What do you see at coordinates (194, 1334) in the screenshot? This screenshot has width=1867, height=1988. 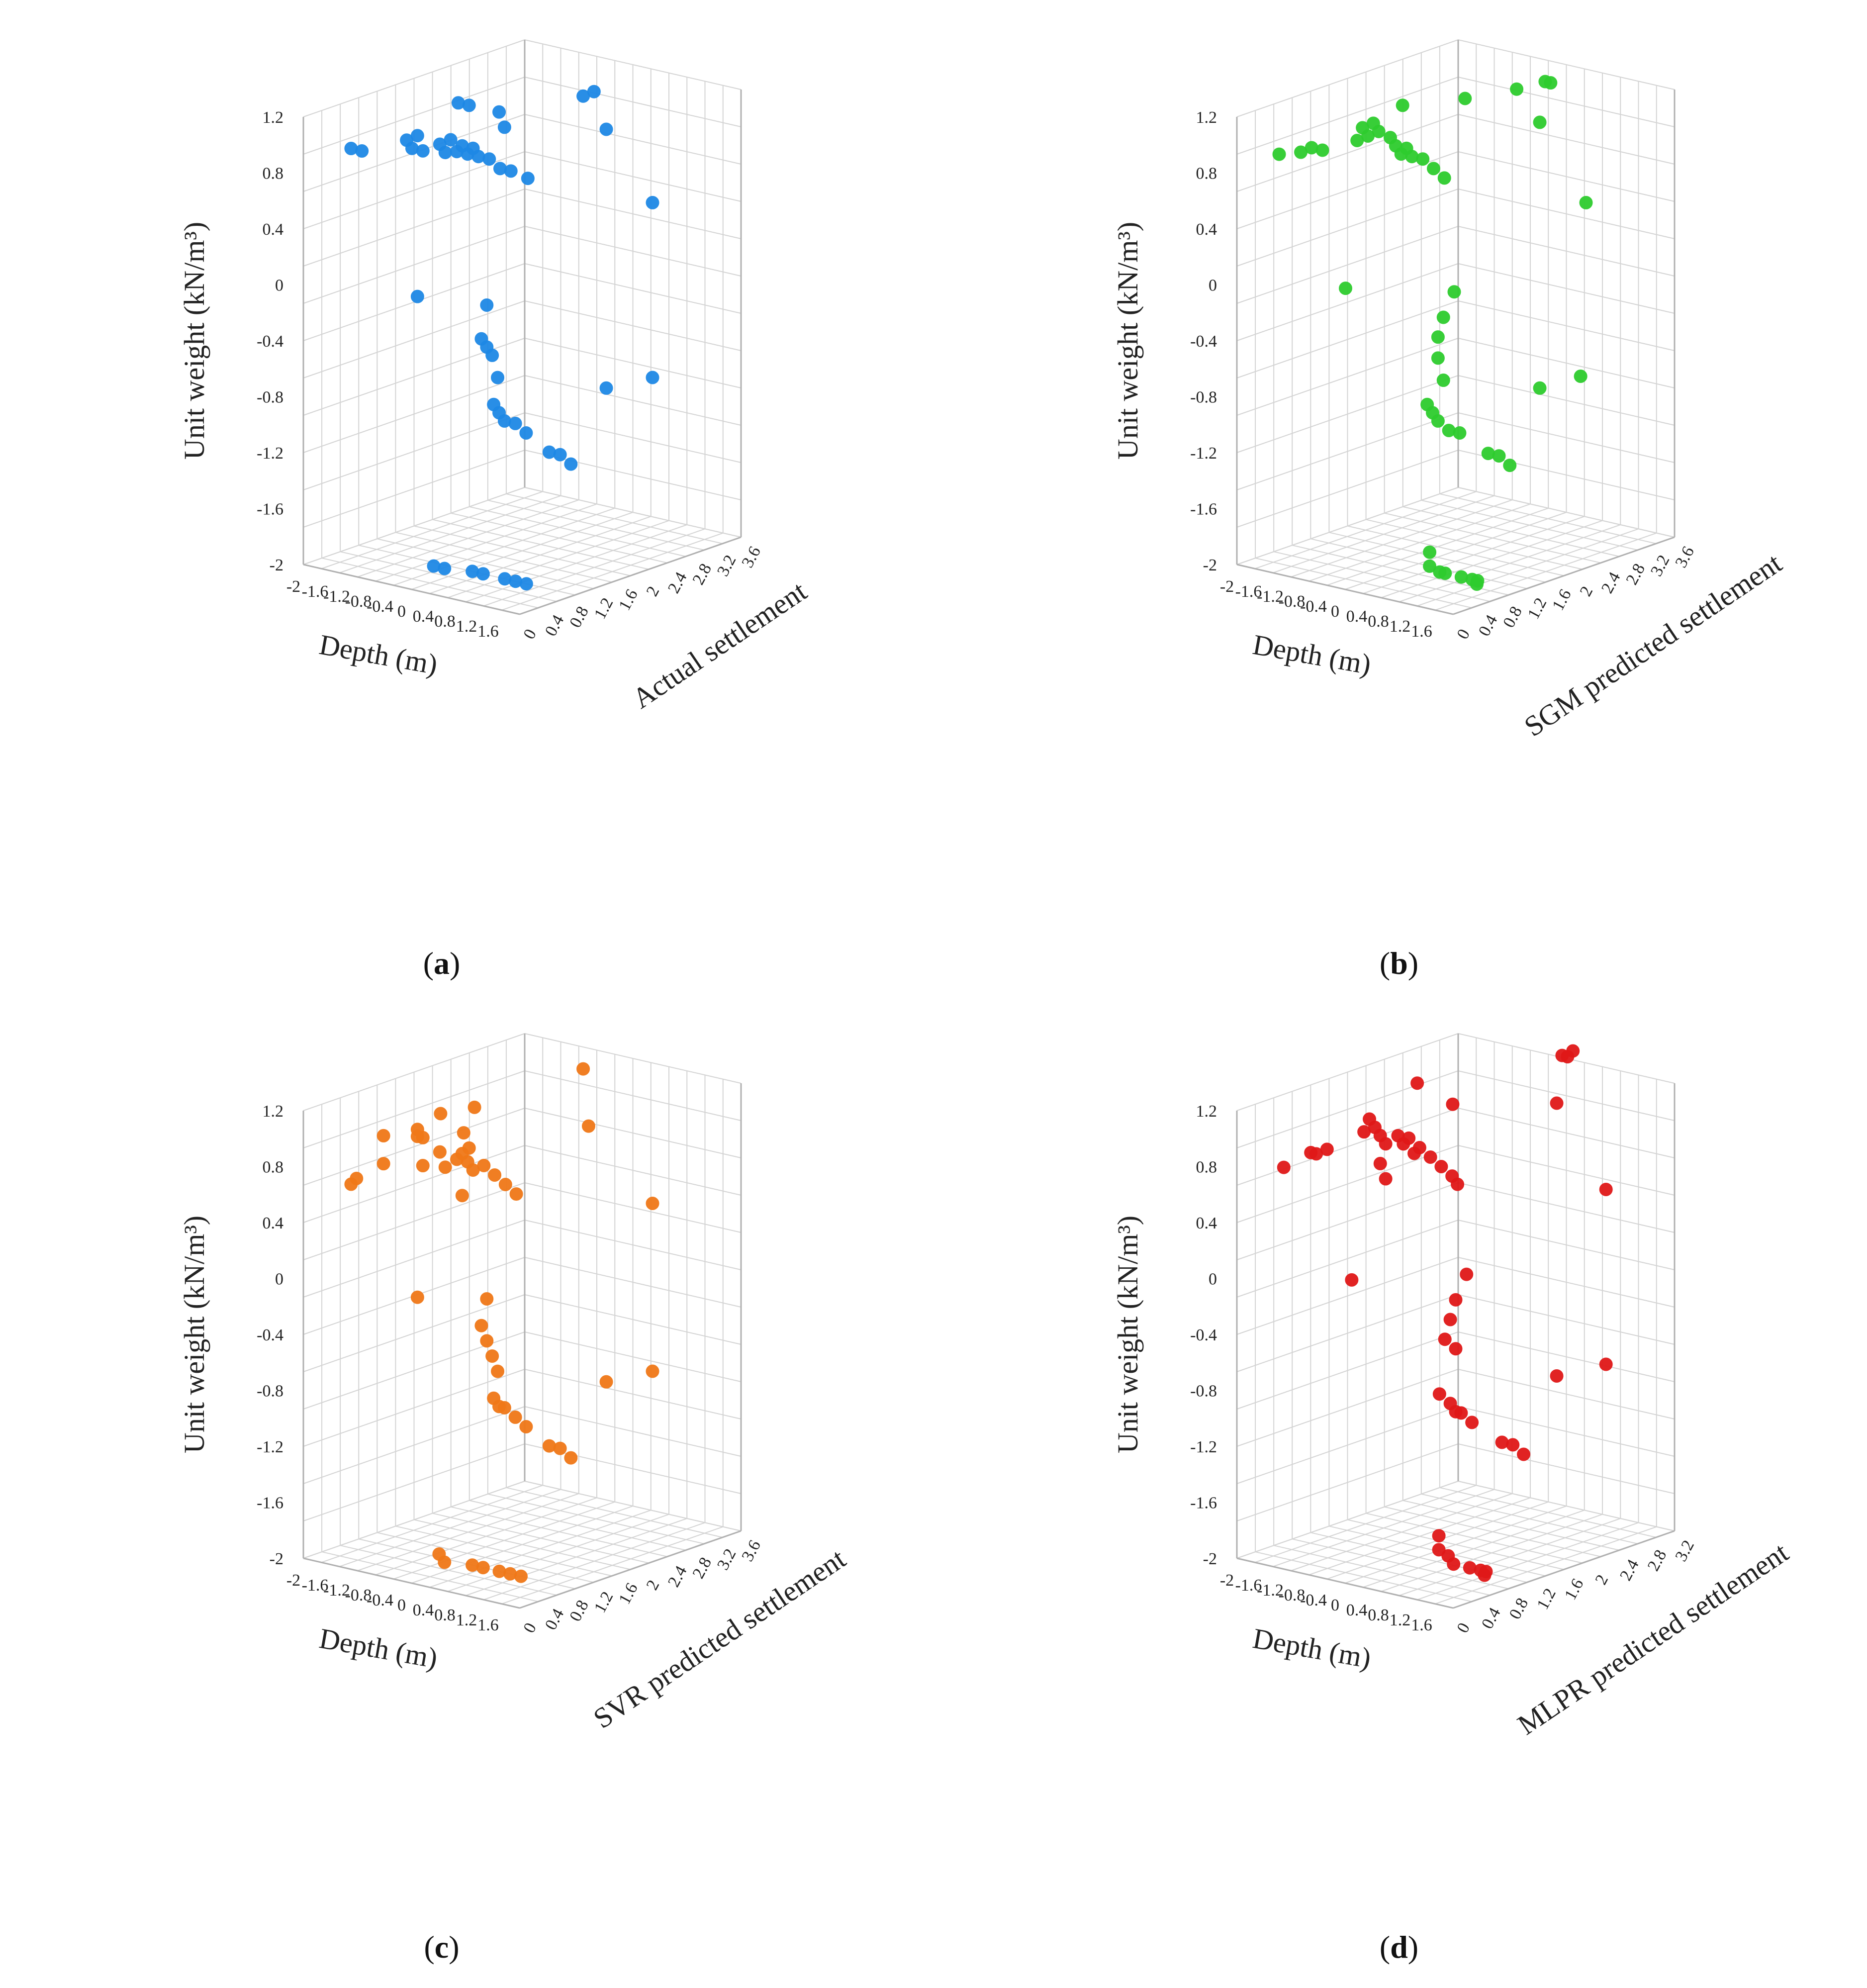 I see `z-axis-label: Unit weight (kN/m³)` at bounding box center [194, 1334].